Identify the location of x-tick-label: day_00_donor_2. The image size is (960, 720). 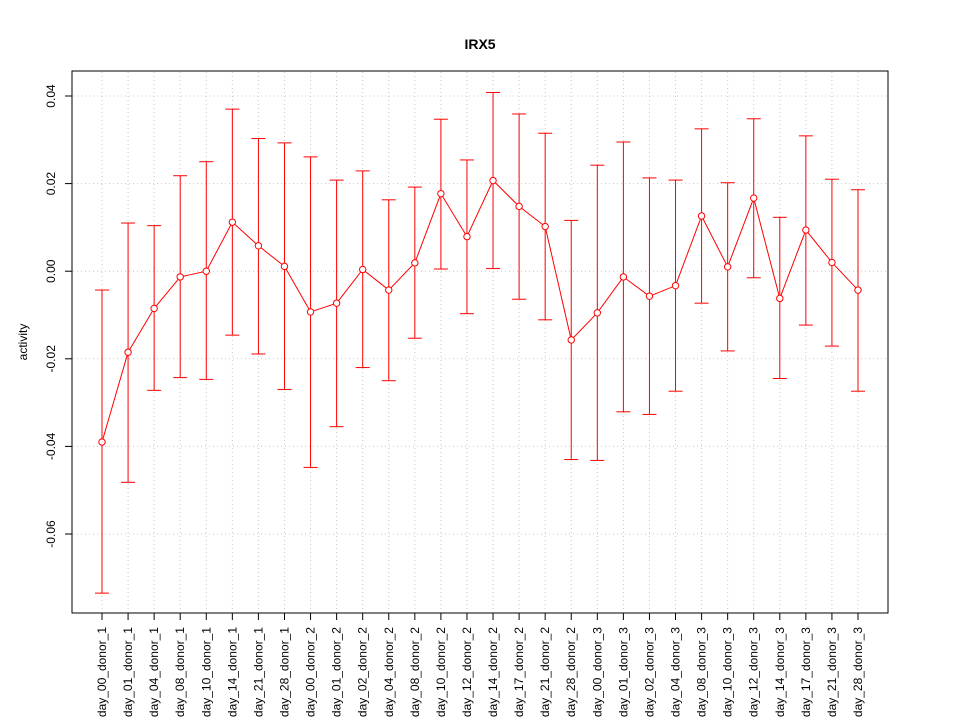
(311, 672).